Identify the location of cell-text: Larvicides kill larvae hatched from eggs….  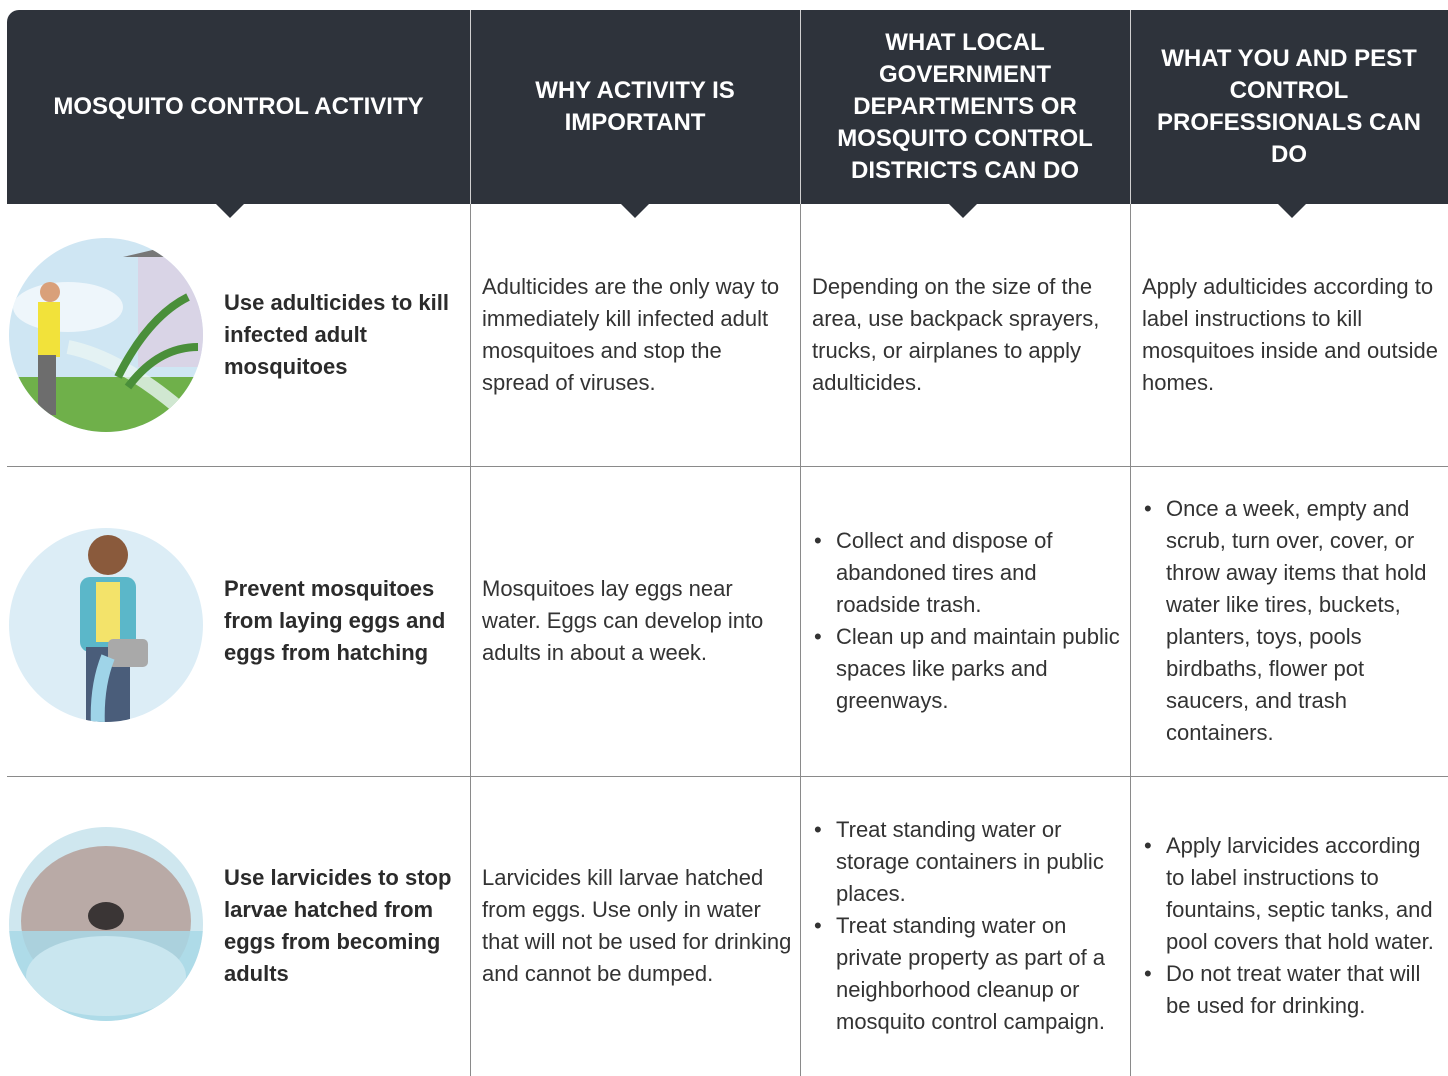
(637, 925).